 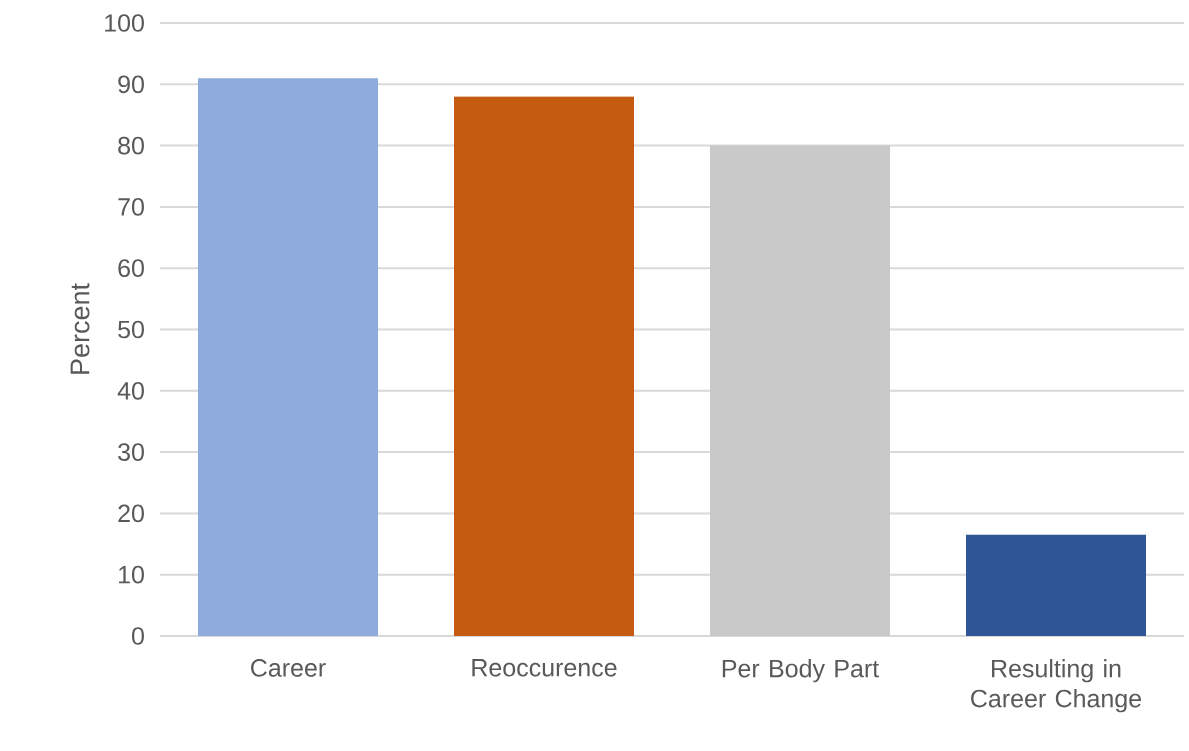 What do you see at coordinates (131, 452) in the screenshot?
I see `y-tick-label: 30` at bounding box center [131, 452].